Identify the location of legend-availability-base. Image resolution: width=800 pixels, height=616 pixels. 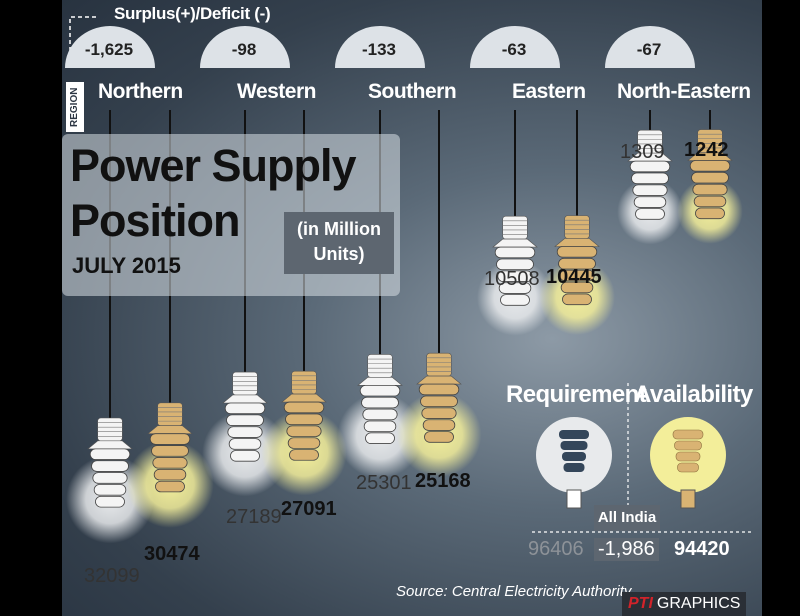
(688, 499).